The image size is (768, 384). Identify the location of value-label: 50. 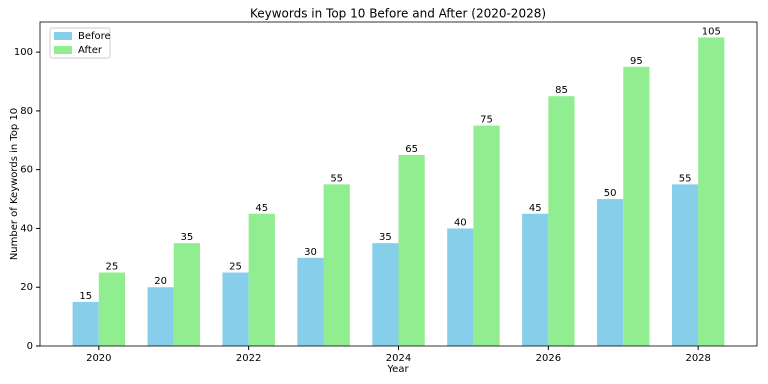
(610, 193).